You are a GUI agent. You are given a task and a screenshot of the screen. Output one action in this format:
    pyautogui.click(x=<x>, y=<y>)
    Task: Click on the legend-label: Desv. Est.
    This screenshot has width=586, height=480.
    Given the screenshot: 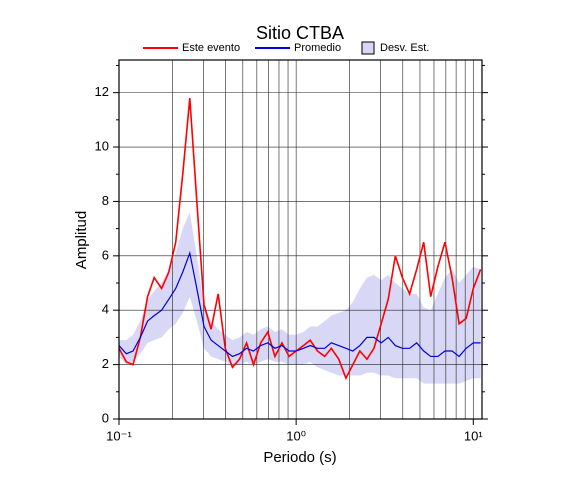 What is the action you would take?
    pyautogui.click(x=404, y=48)
    